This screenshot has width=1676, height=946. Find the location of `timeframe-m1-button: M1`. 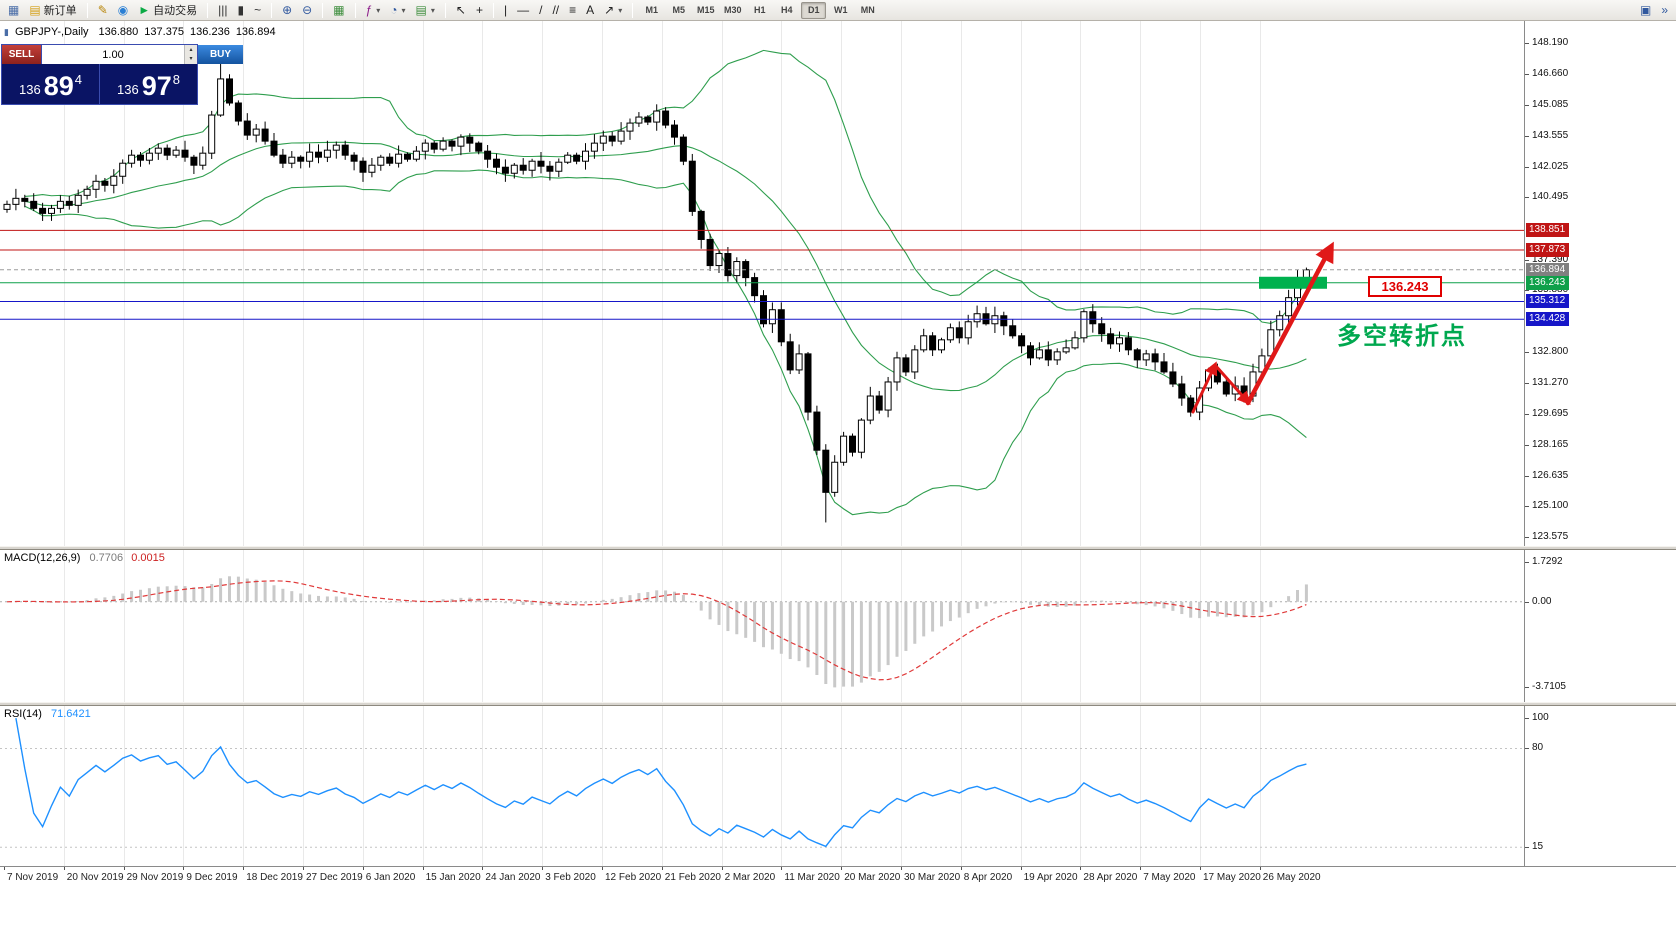

timeframe-m1-button: M1 is located at coordinates (651, 10).